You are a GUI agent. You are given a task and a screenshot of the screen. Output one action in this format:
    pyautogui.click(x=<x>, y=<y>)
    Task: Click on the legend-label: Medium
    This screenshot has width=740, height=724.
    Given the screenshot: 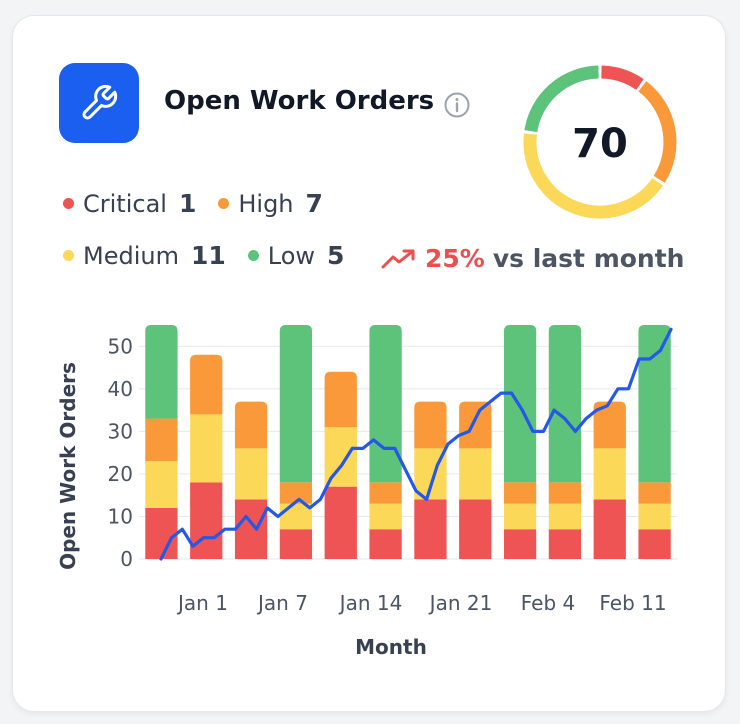 What is the action you would take?
    pyautogui.click(x=131, y=255)
    